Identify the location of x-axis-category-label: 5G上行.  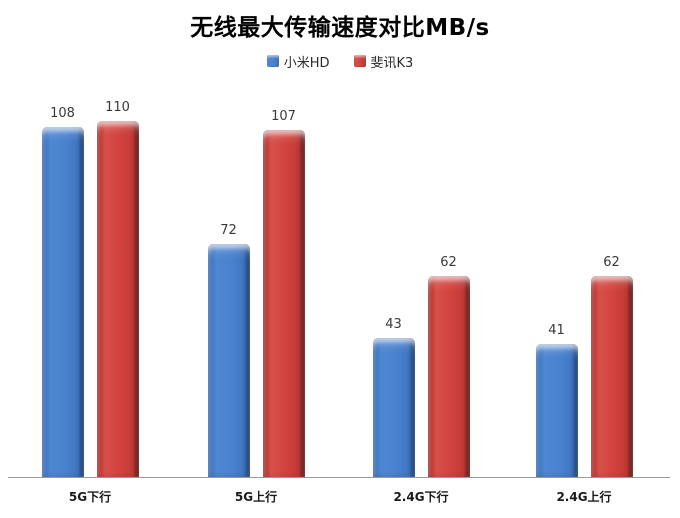
(256, 497).